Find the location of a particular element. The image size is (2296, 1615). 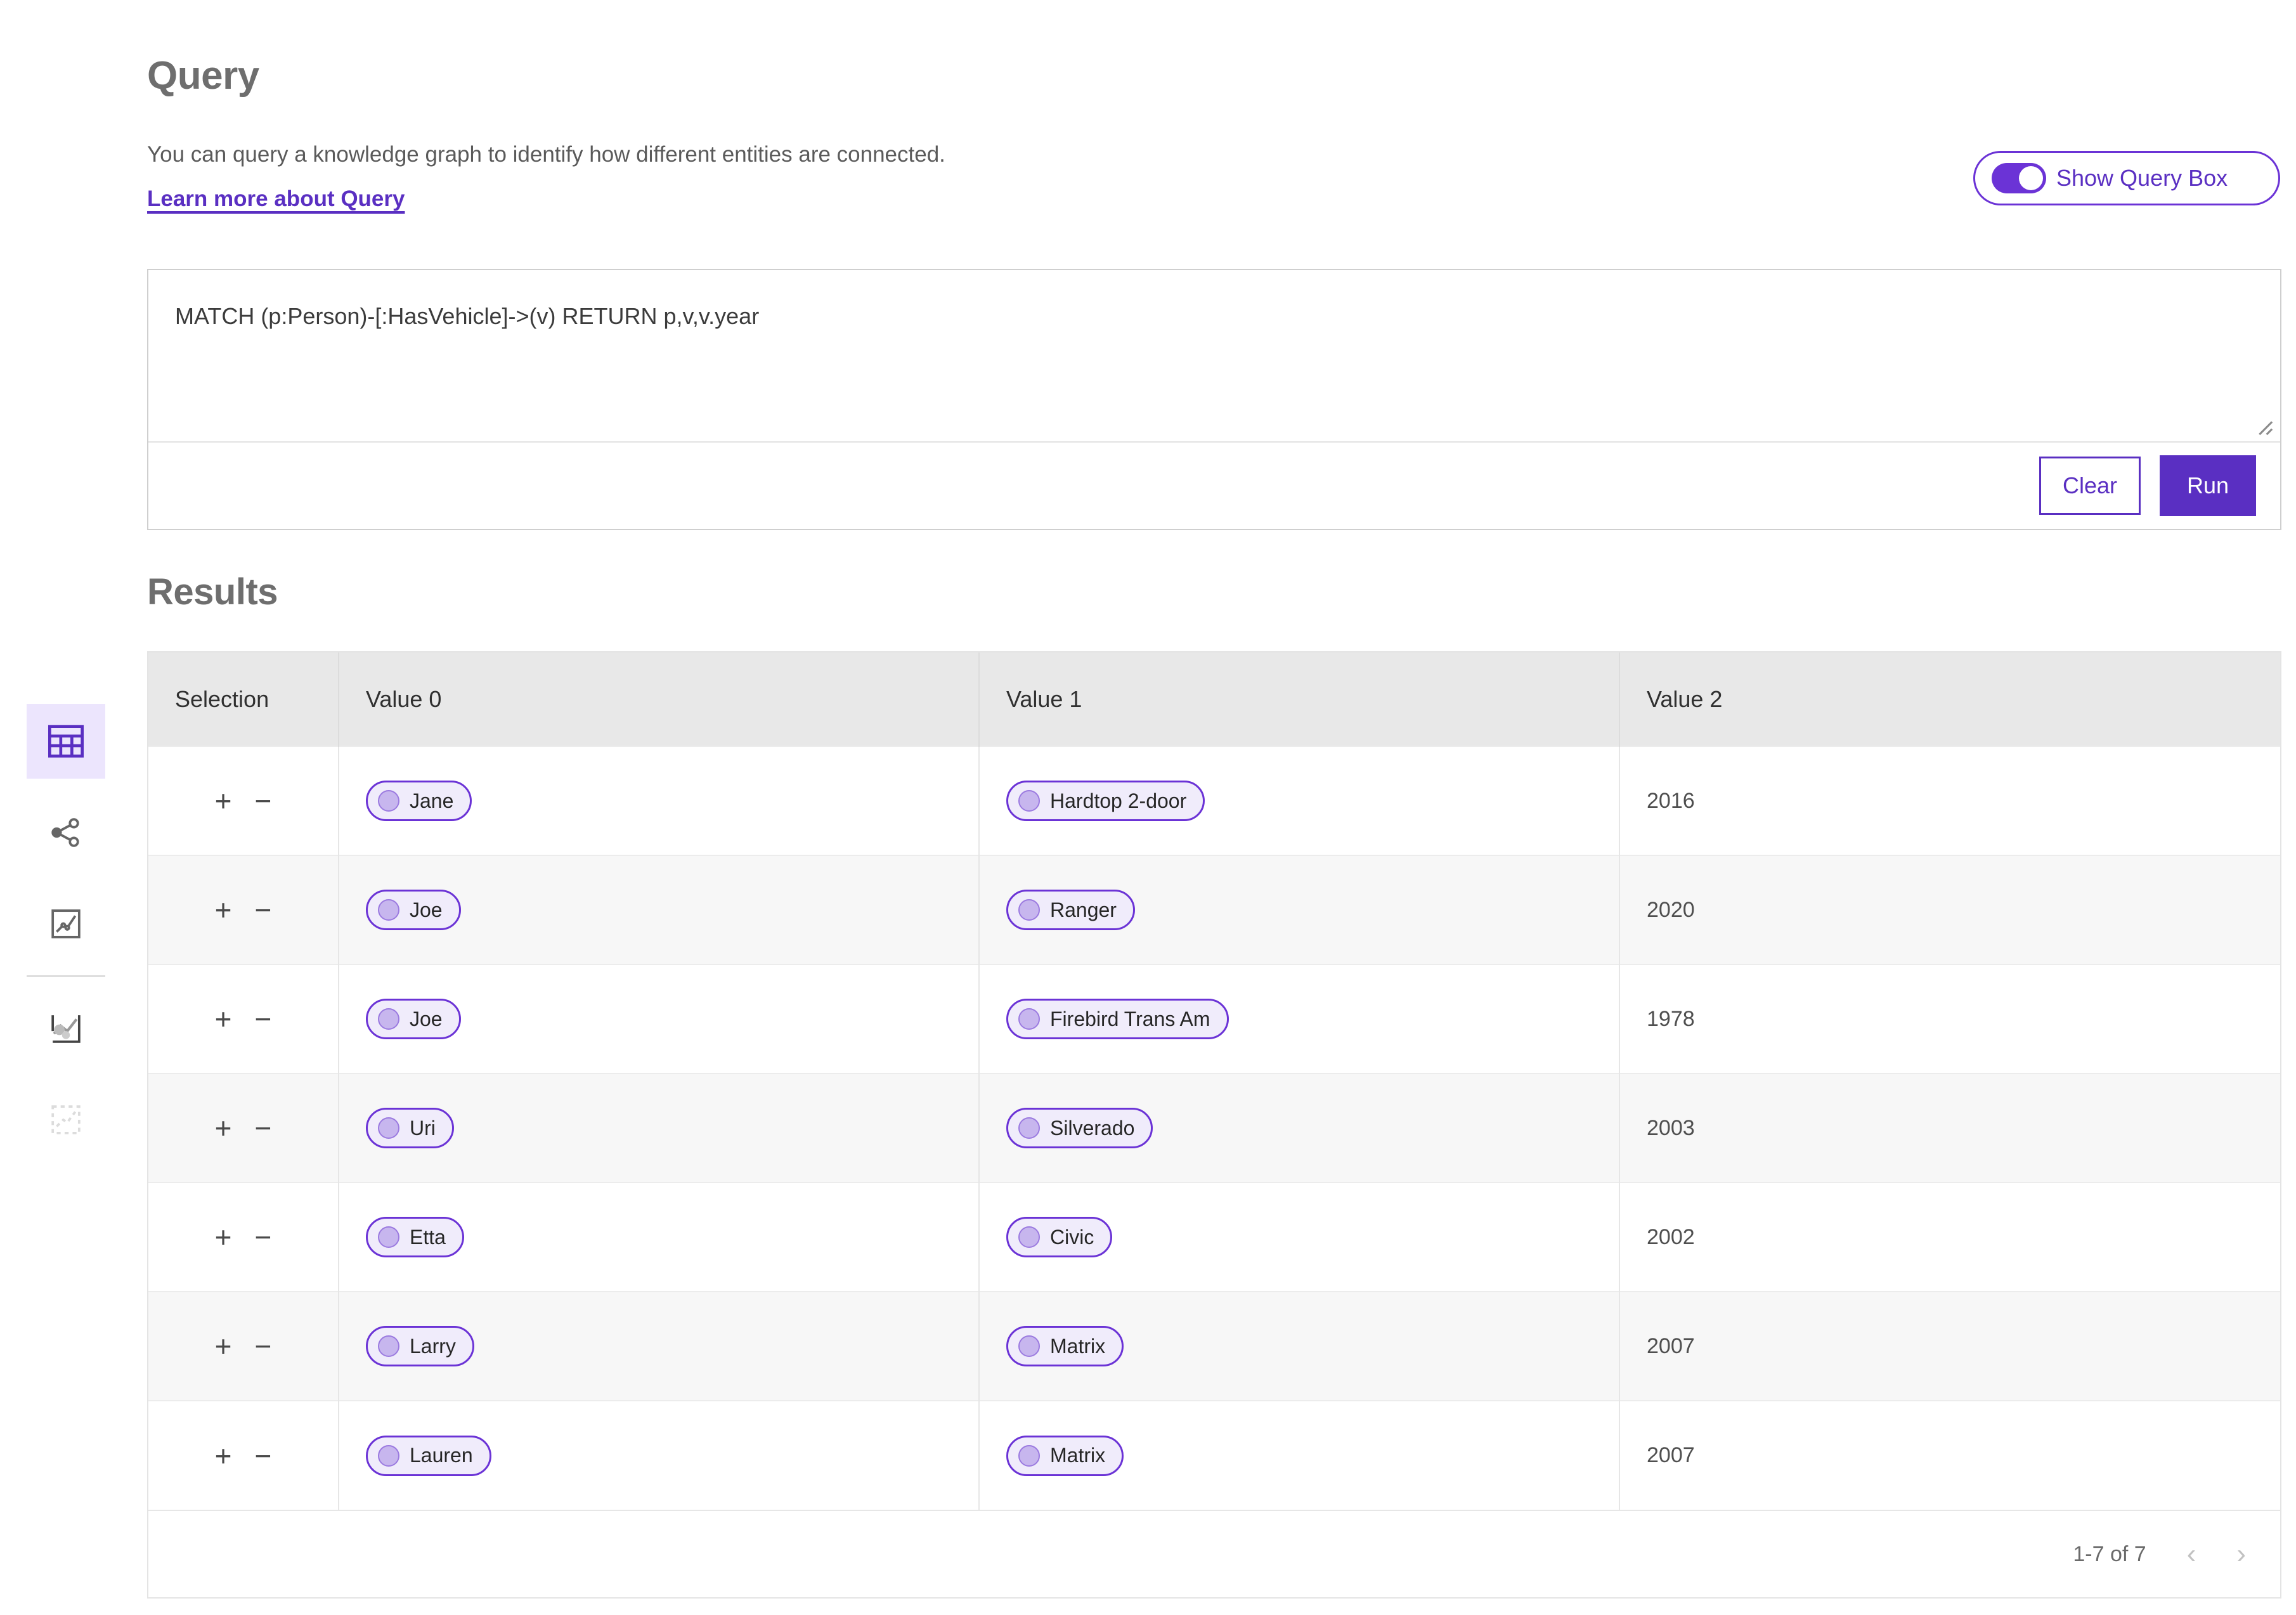

chip-label: Firebird Trans Am is located at coordinates (1130, 1018).